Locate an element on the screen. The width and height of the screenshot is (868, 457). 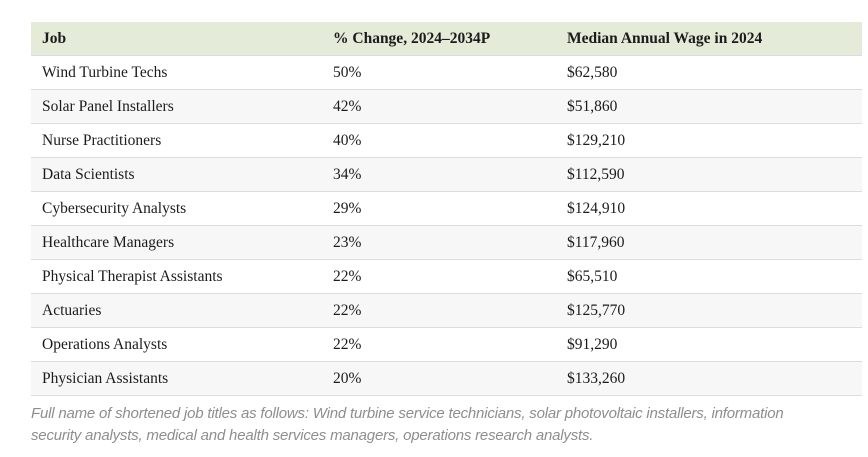
table-row: Solar Panel Installers 42% $51,860 is located at coordinates (446, 106).